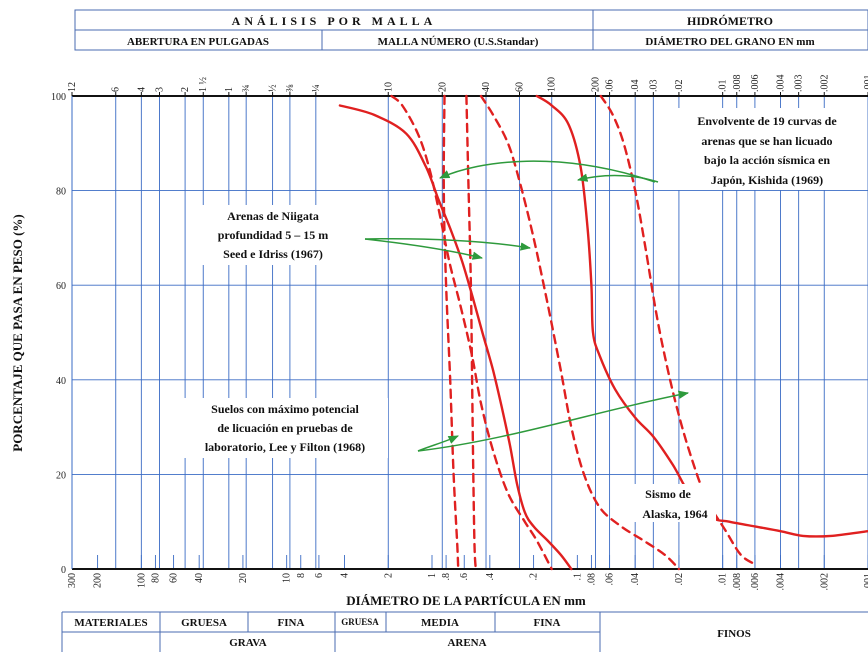 Image resolution: width=868 pixels, height=652 pixels. What do you see at coordinates (424, 249) in the screenshot?
I see `arrow-niigata-coarse` at bounding box center [424, 249].